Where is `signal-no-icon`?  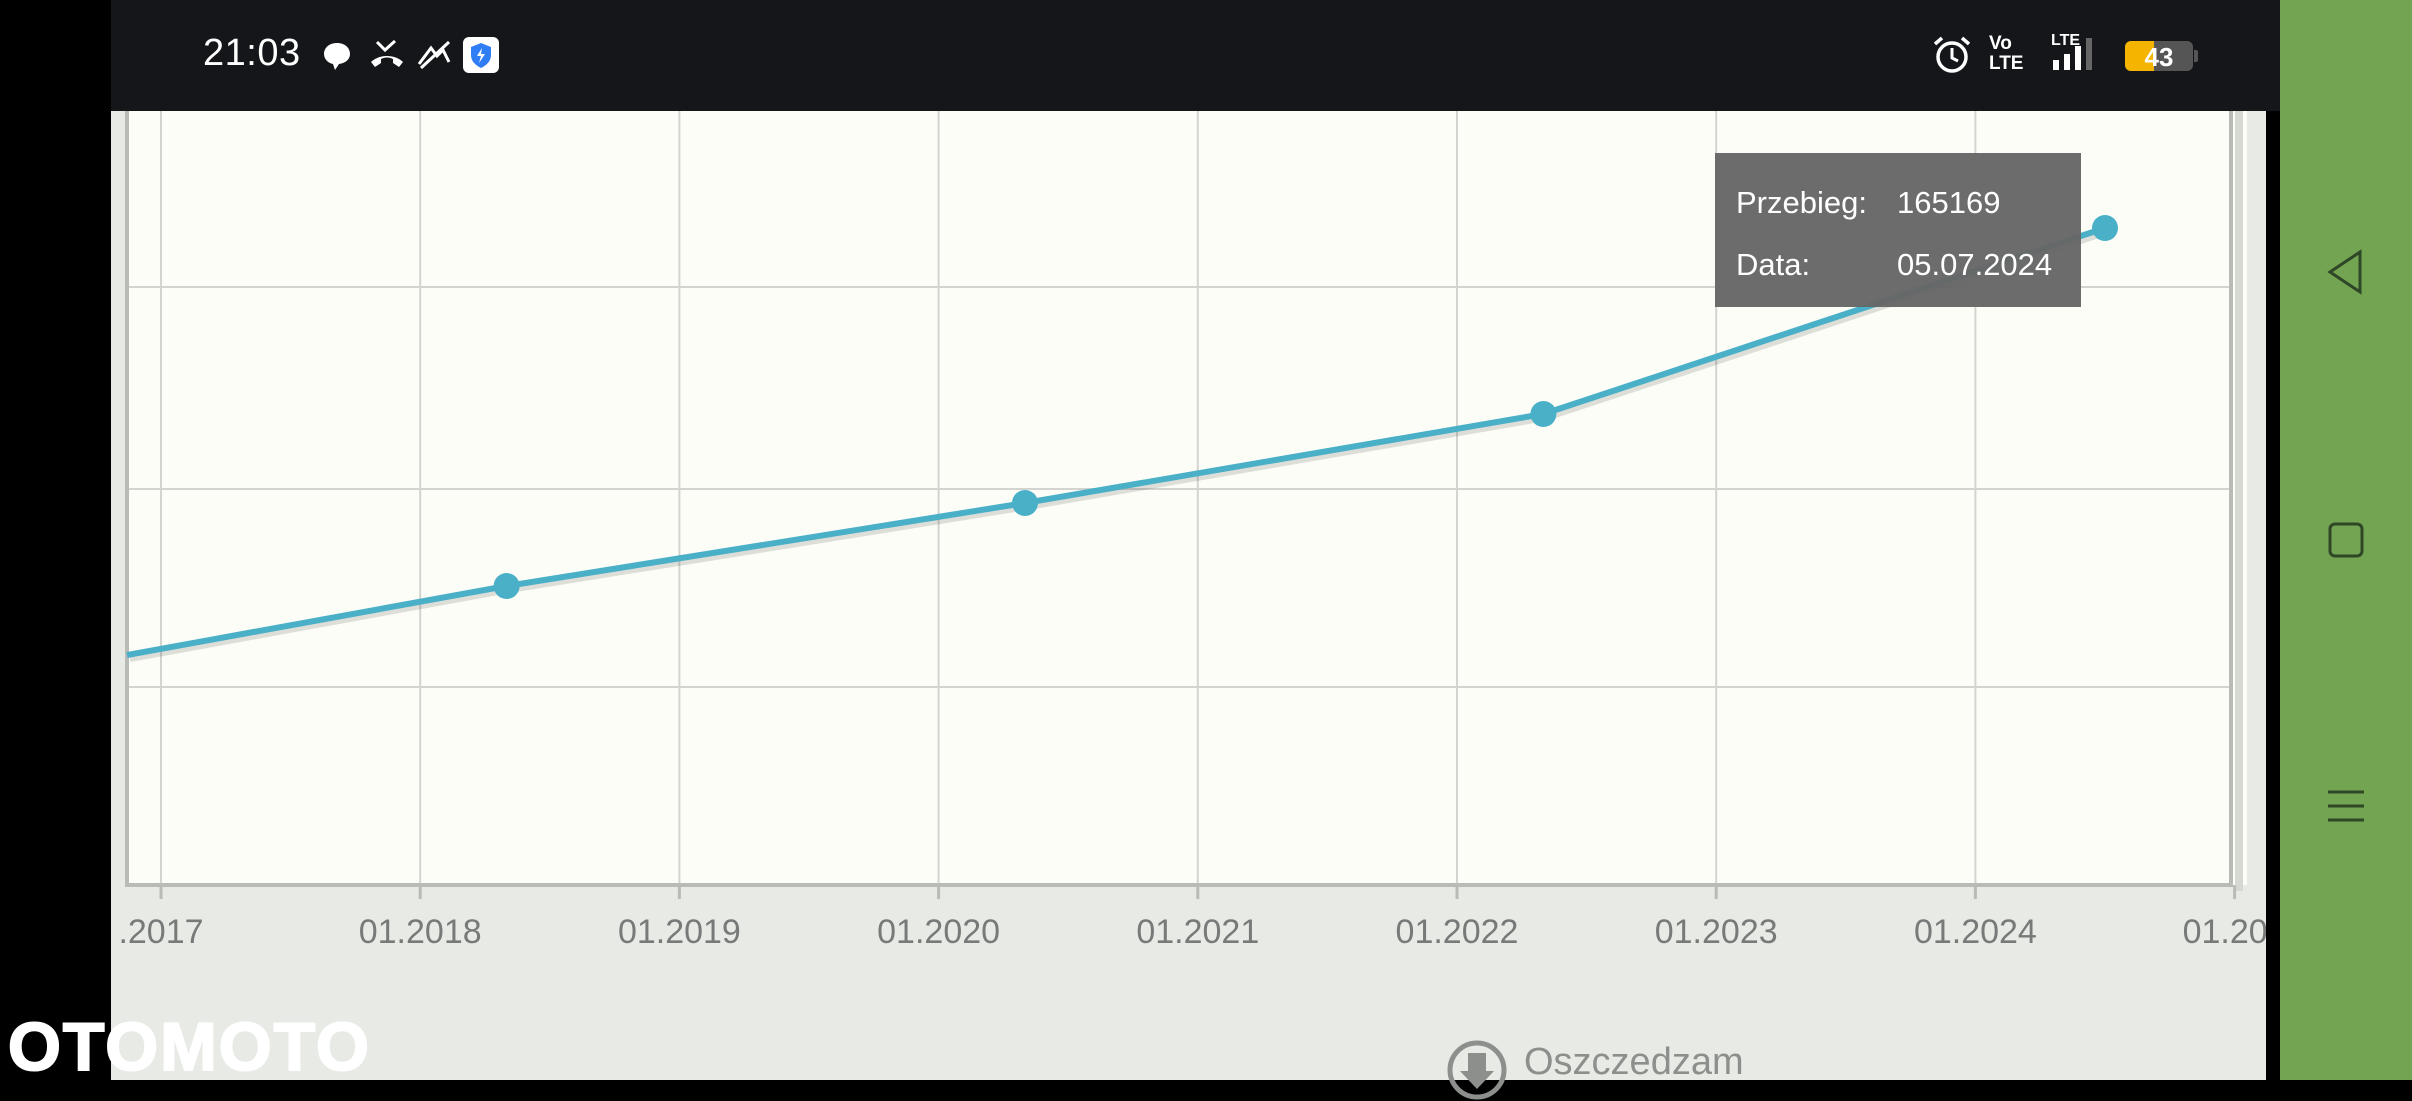 signal-no-icon is located at coordinates (434, 55).